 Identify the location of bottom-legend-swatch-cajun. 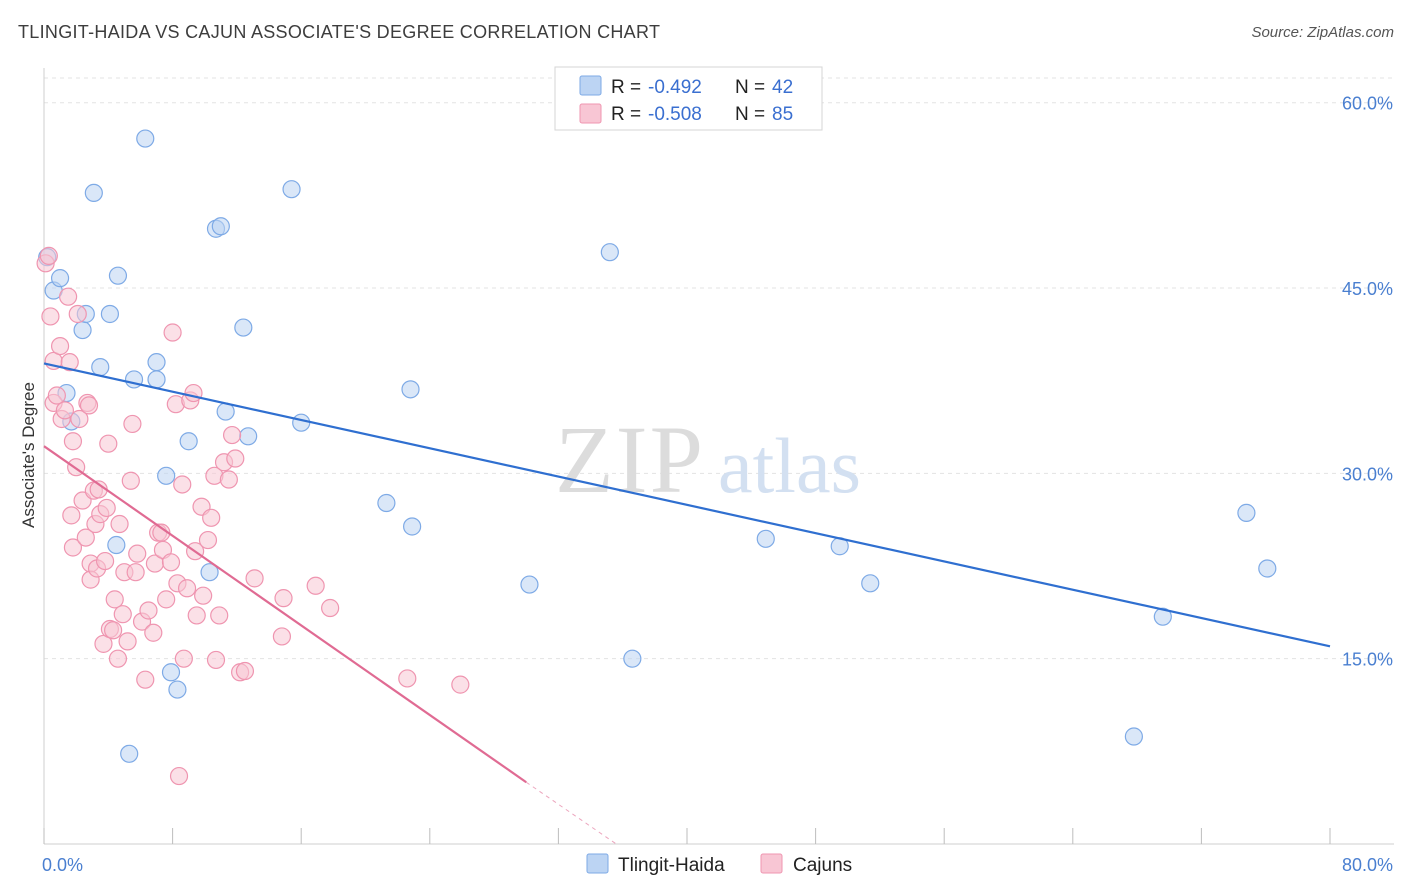
(771, 863).